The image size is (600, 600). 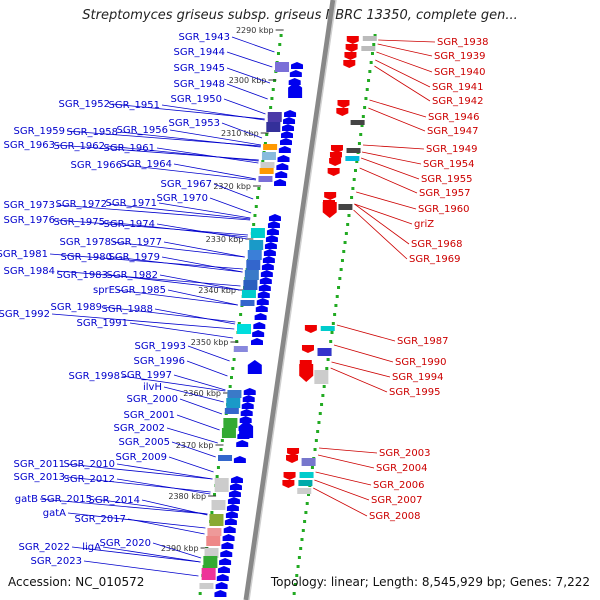 I want to click on right-gene-label: SGR_1987, so click(x=423, y=341).